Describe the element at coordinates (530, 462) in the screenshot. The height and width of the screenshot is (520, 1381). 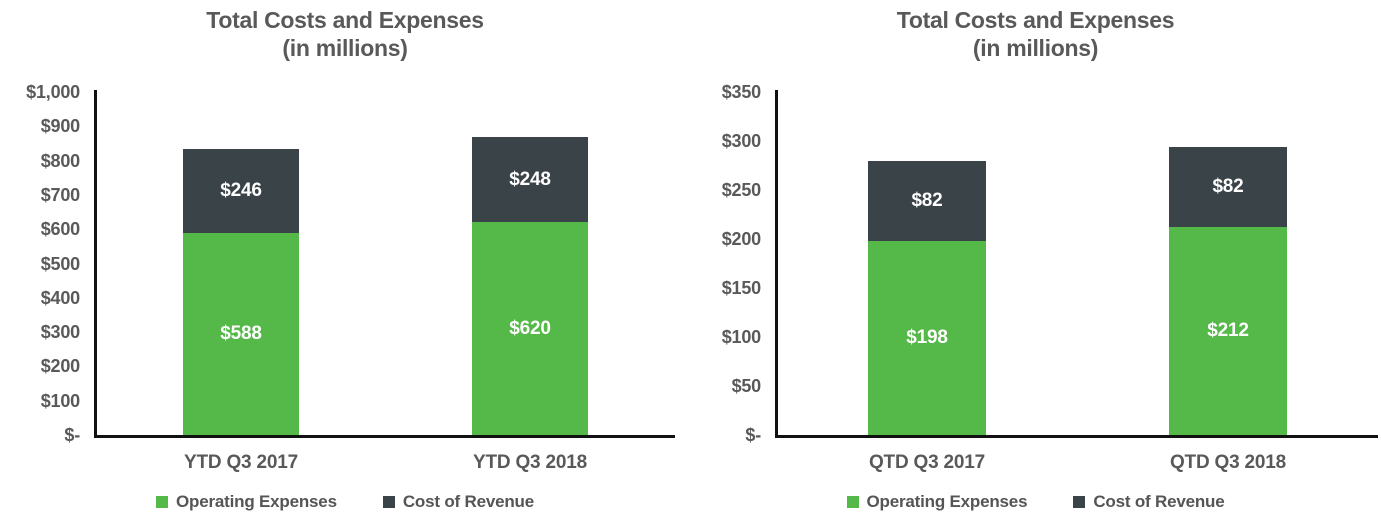
I see `category-label: YTD Q3 2018` at that location.